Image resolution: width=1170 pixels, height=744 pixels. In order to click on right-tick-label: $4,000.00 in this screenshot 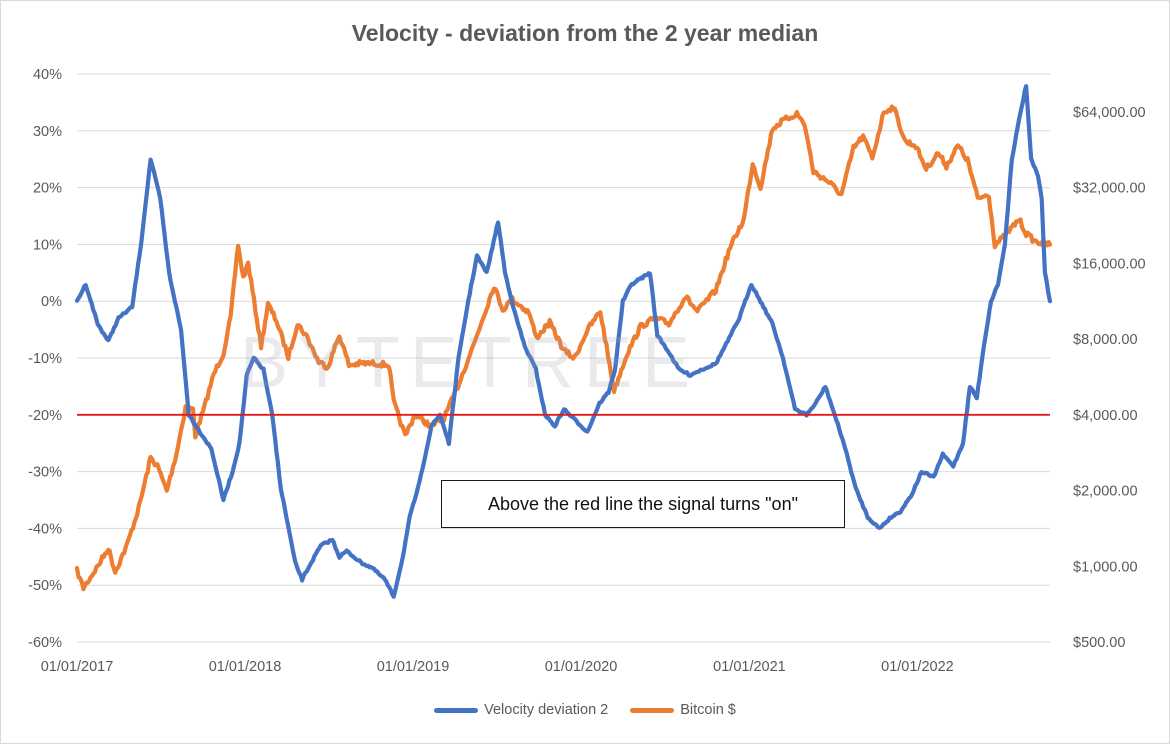, I will do `click(1105, 416)`.